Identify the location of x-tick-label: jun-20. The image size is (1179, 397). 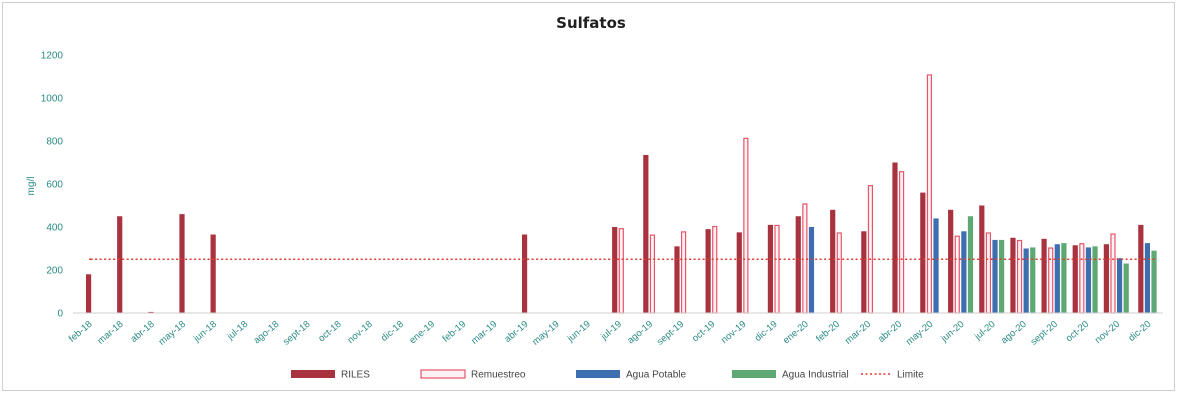
(952, 332).